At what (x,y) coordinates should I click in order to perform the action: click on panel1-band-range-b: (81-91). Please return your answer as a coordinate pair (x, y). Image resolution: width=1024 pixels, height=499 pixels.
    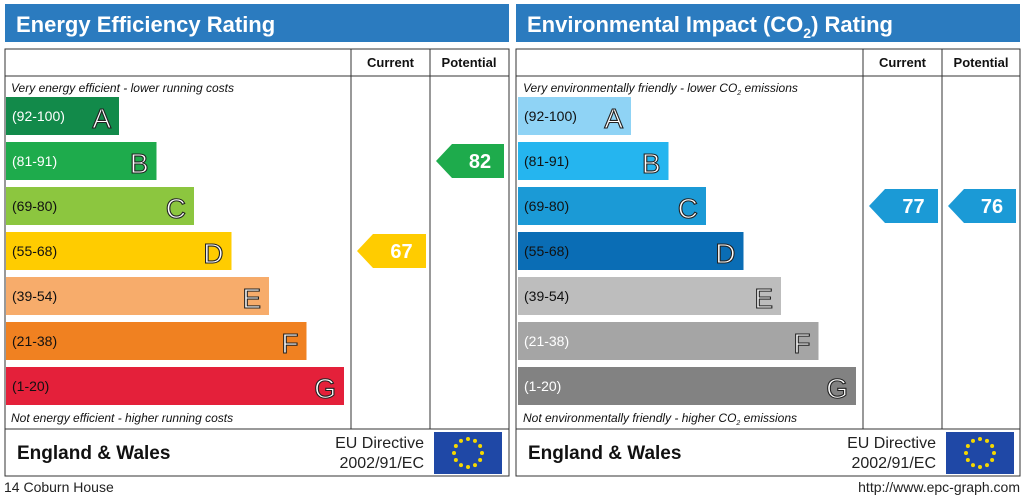
    Looking at the image, I should click on (34, 161).